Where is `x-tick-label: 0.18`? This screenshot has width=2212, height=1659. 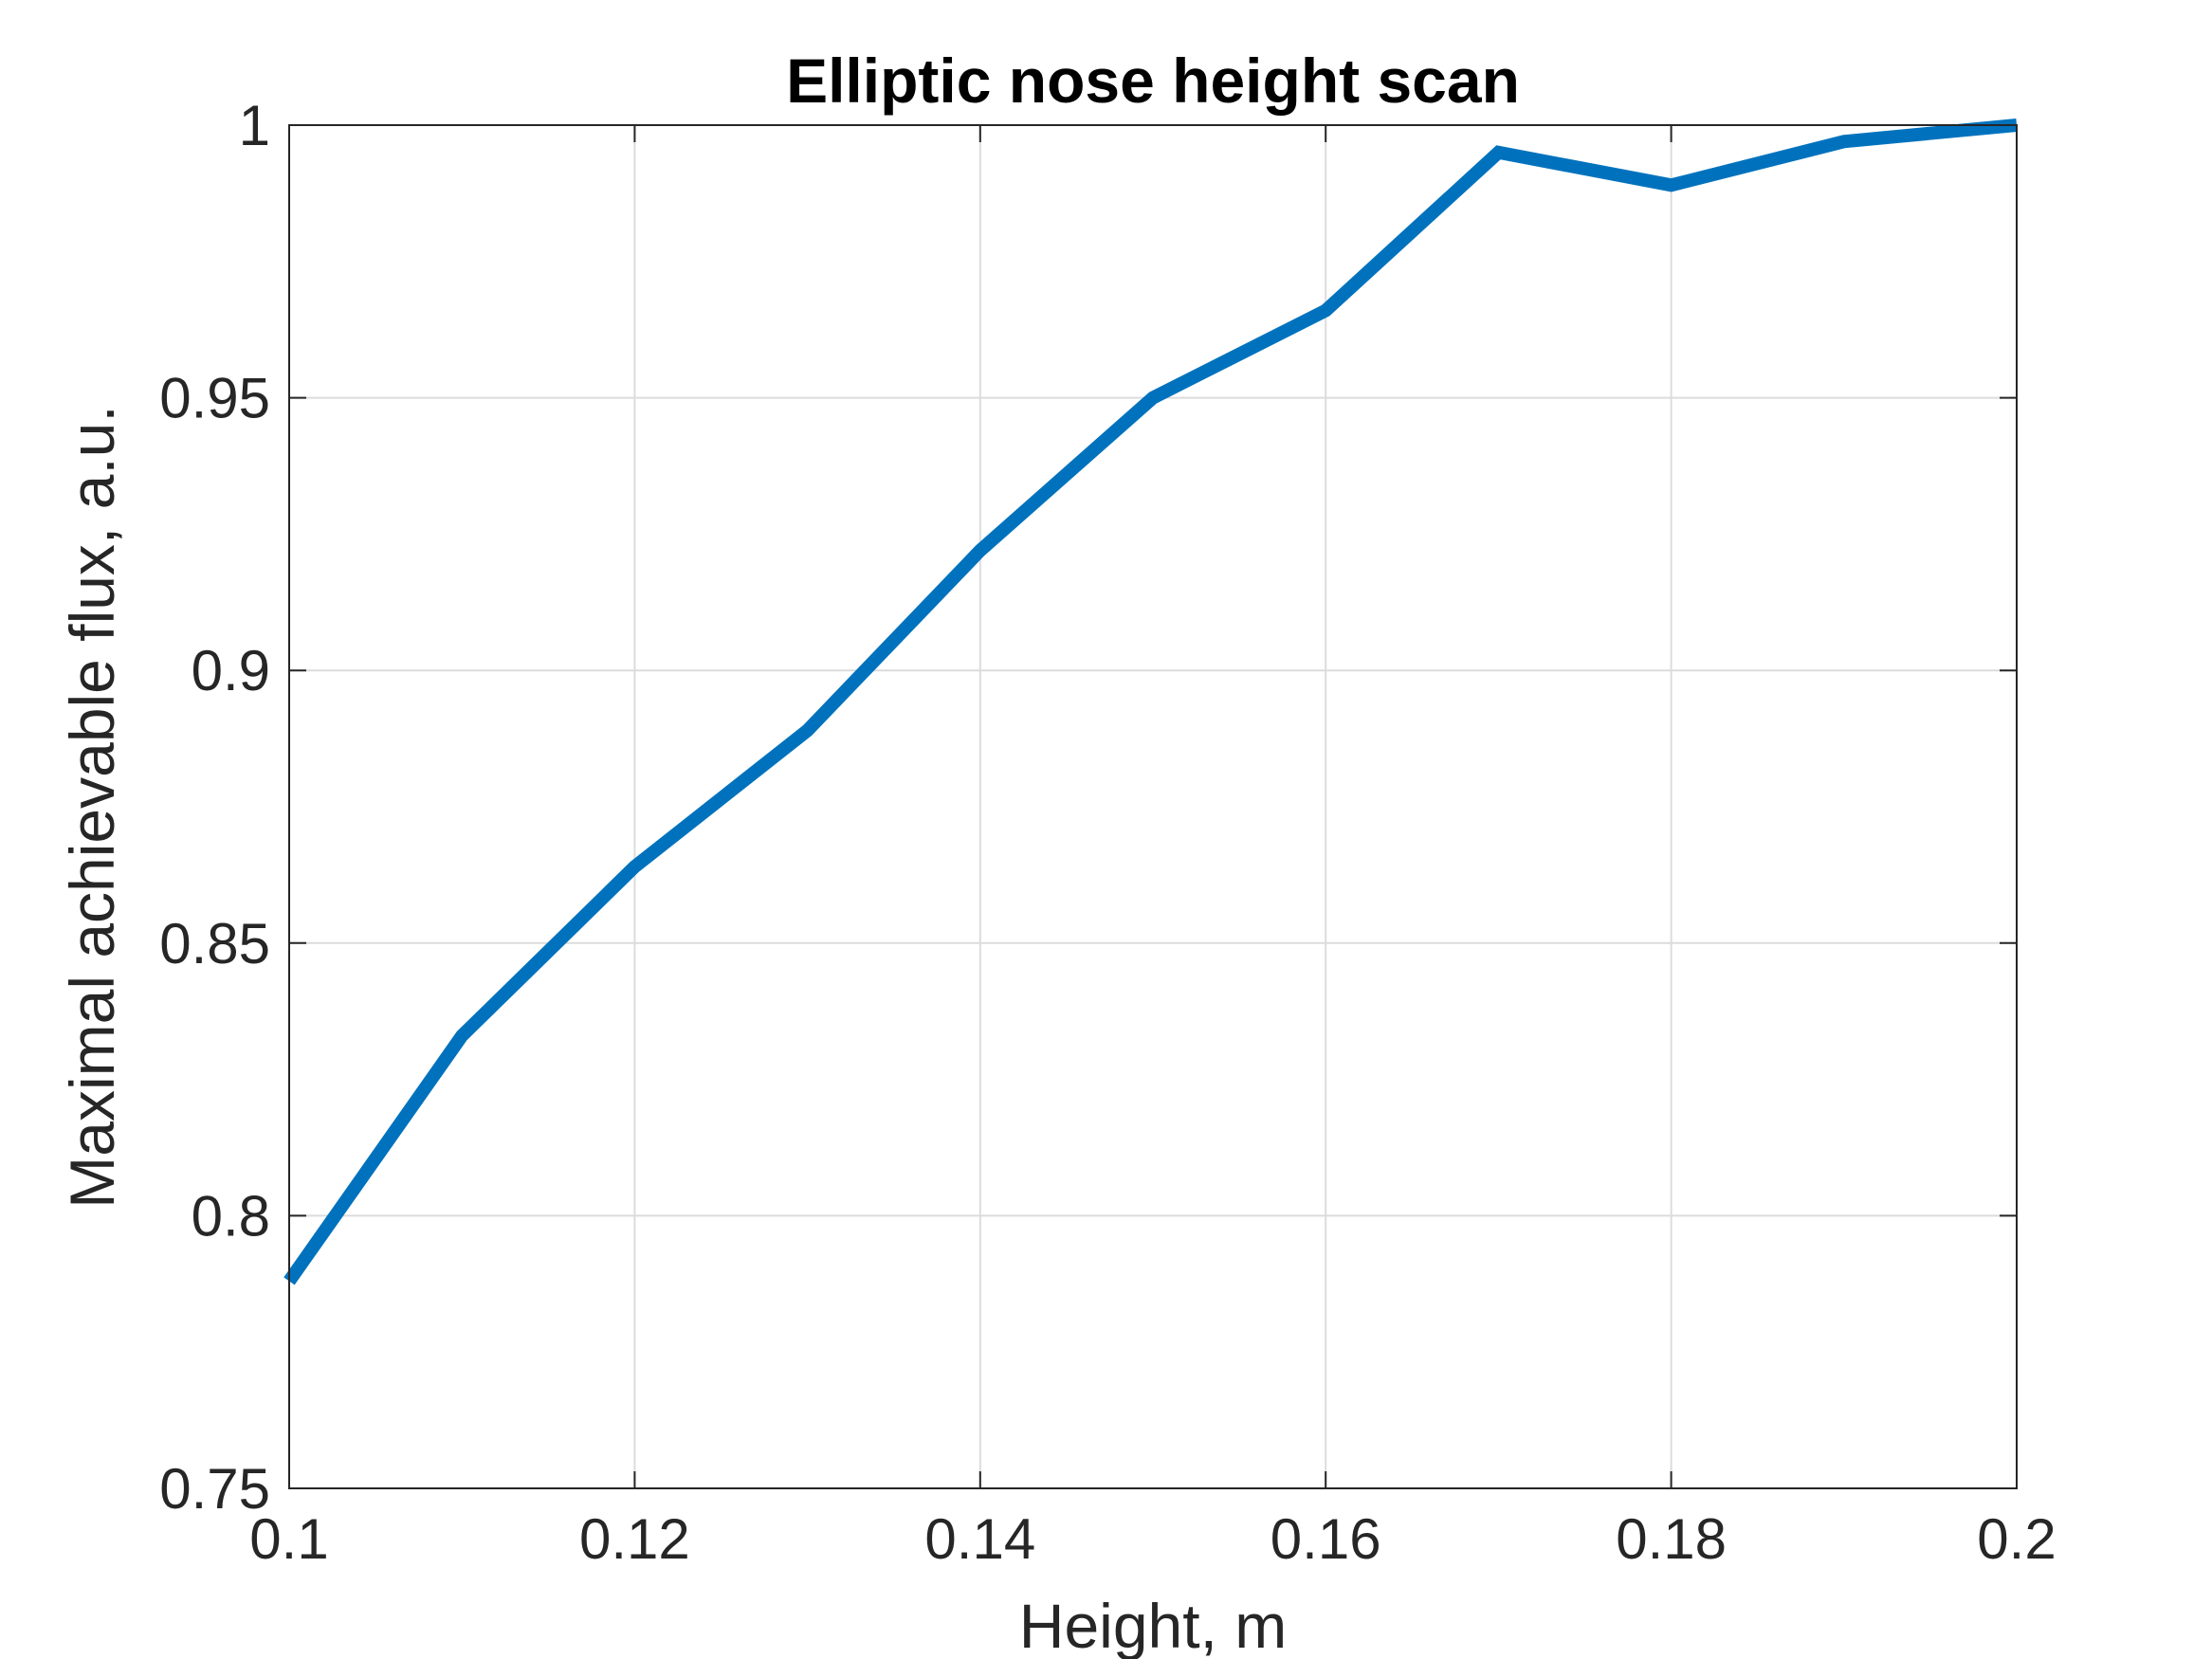 x-tick-label: 0.18 is located at coordinates (1671, 1539).